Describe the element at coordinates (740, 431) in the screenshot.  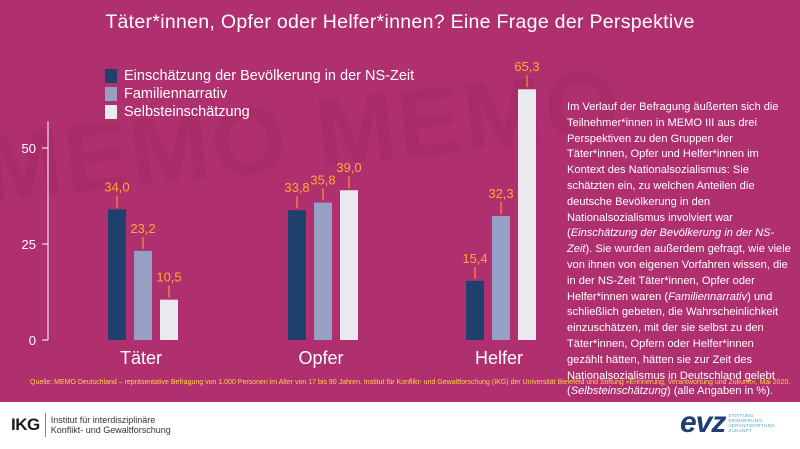
I see `evz-sub-4: ZUKUNFT` at that location.